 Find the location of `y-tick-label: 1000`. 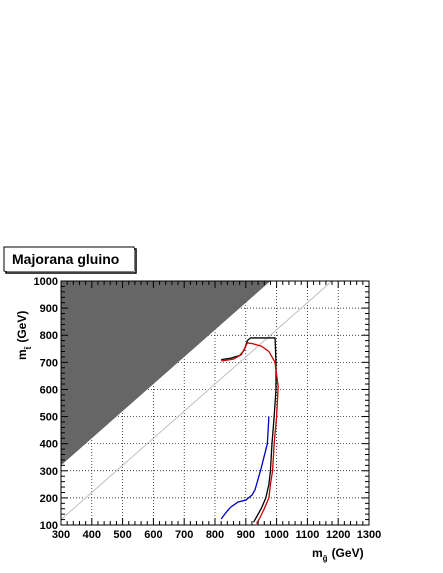

y-tick-label: 1000 is located at coordinates (46, 282).